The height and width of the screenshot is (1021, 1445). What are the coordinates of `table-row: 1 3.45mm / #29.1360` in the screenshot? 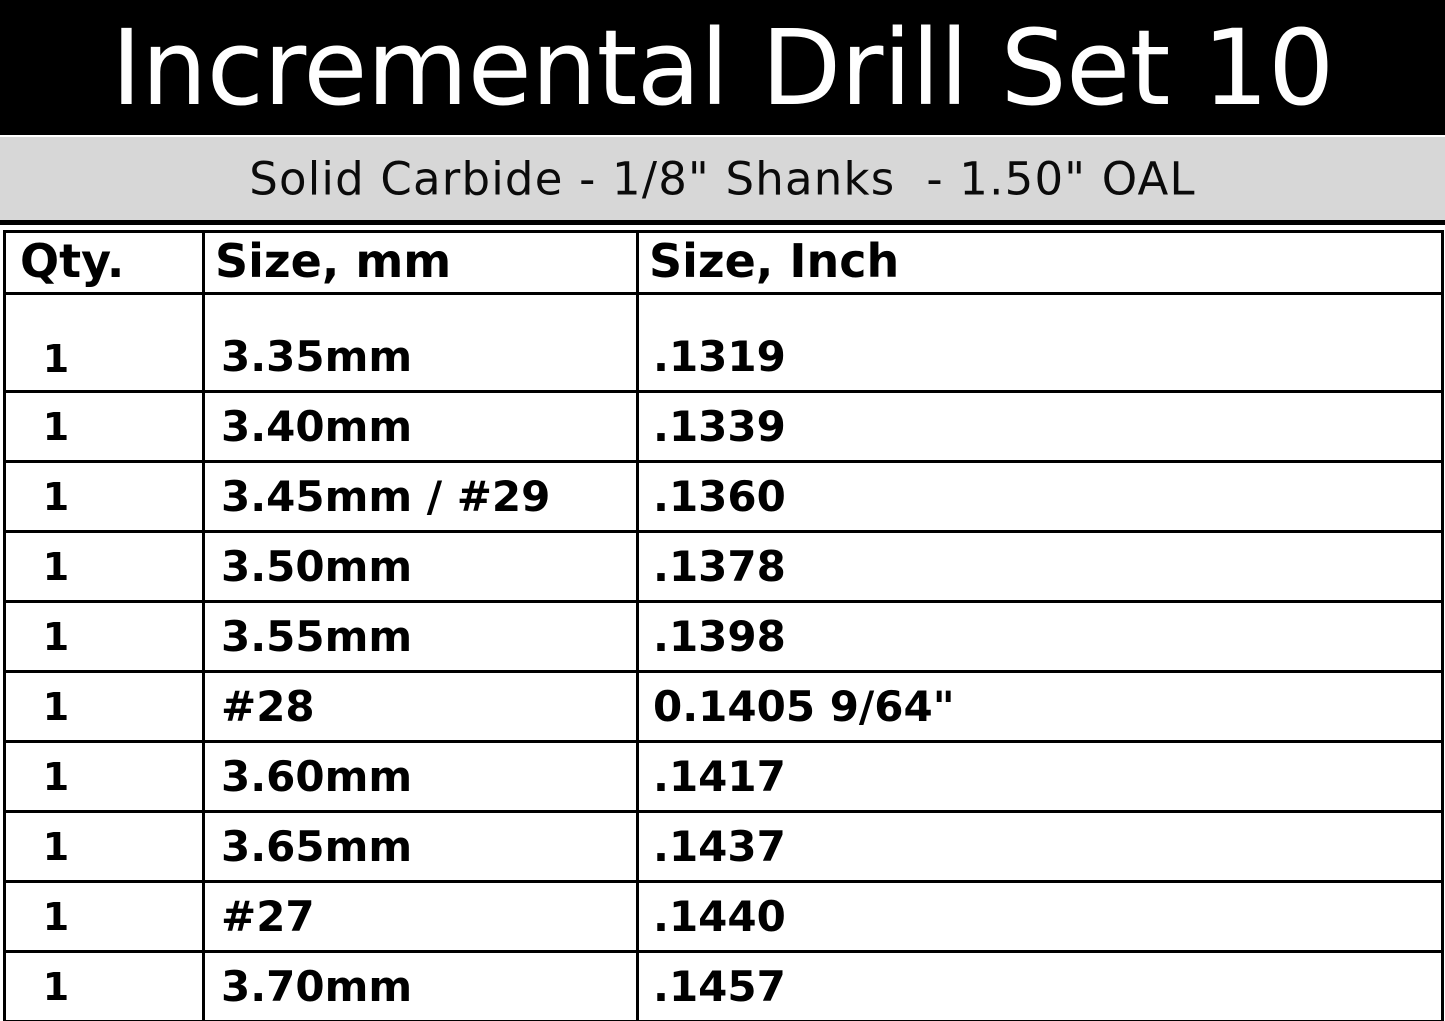 It's located at (723, 496).